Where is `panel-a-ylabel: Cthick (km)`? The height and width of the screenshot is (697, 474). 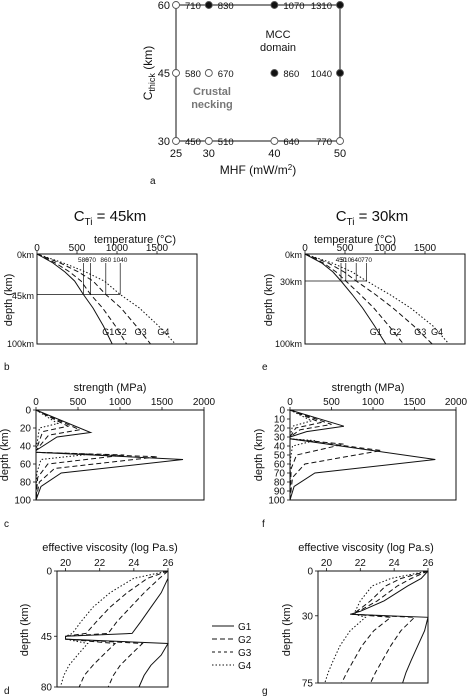 panel-a-ylabel: Cthick (km) is located at coordinates (149, 73).